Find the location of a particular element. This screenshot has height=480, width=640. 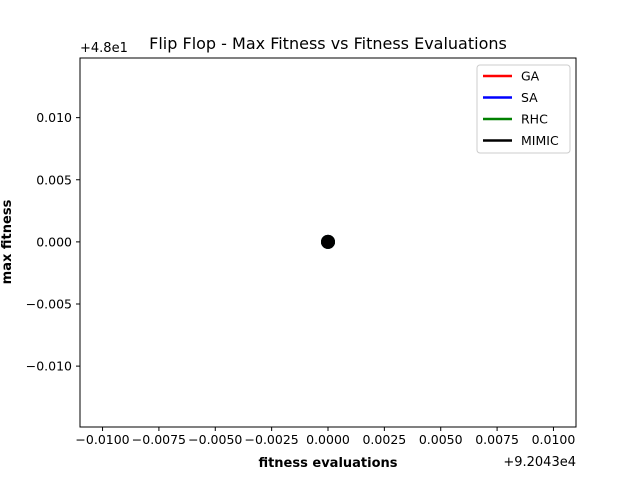

x-tick-label: −0.0100 is located at coordinates (102, 439).